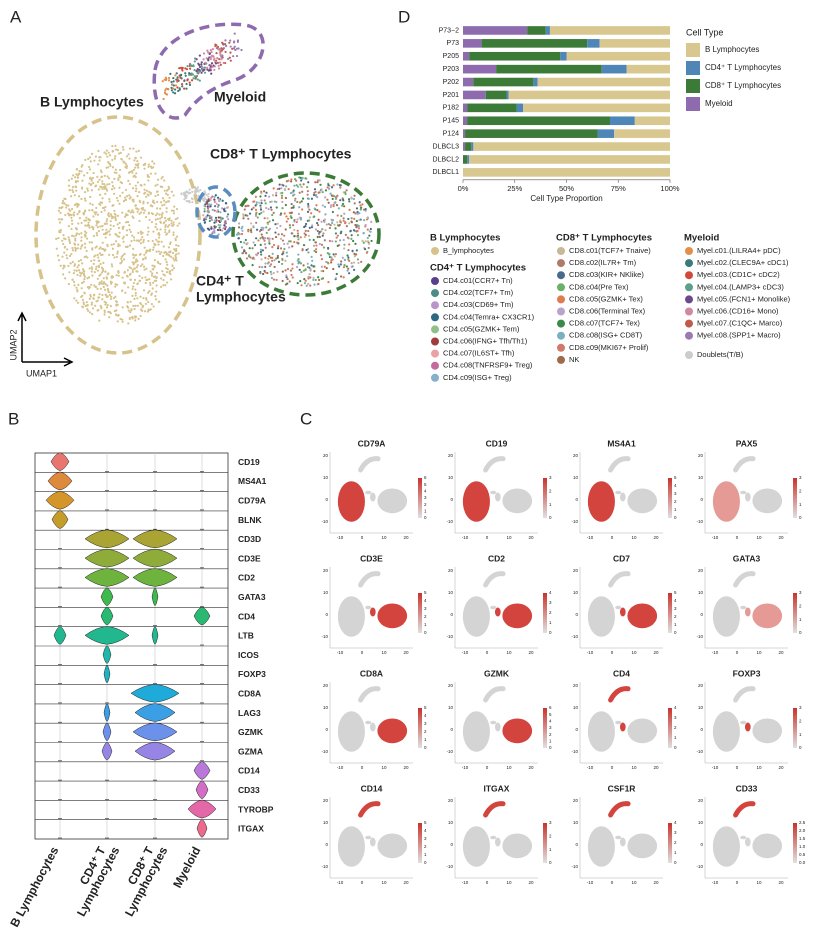 The height and width of the screenshot is (940, 817). I want to click on colorbar-label: 4, so click(675, 600).